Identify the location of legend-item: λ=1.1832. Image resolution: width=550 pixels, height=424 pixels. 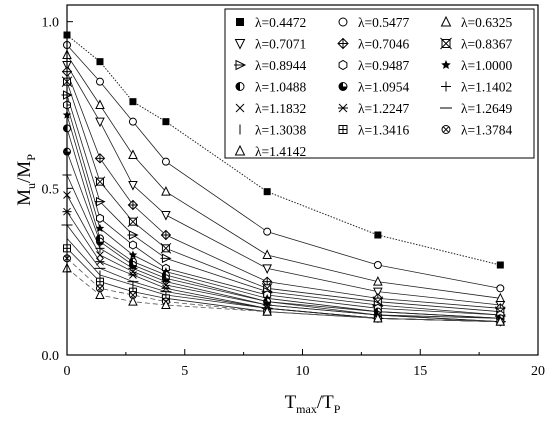
(270, 108).